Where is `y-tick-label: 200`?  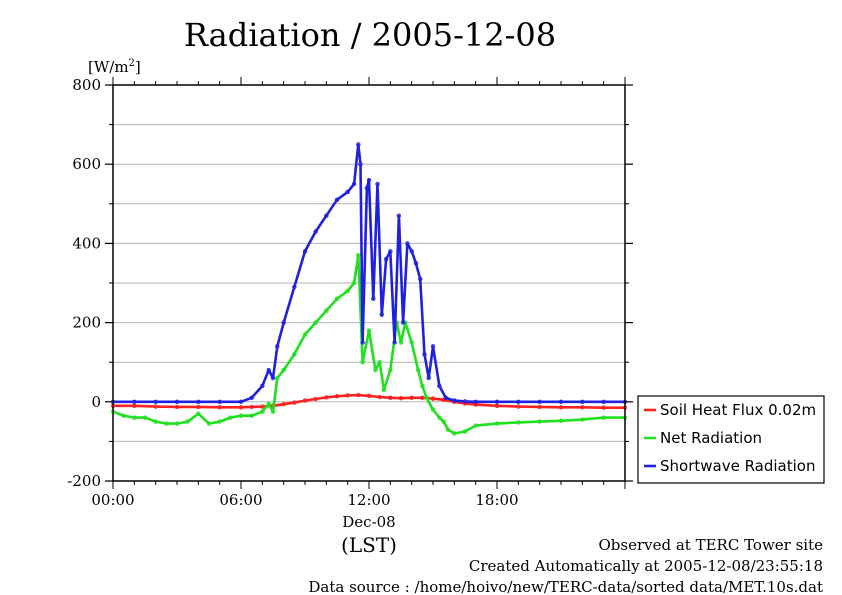 y-tick-label: 200 is located at coordinates (86, 323).